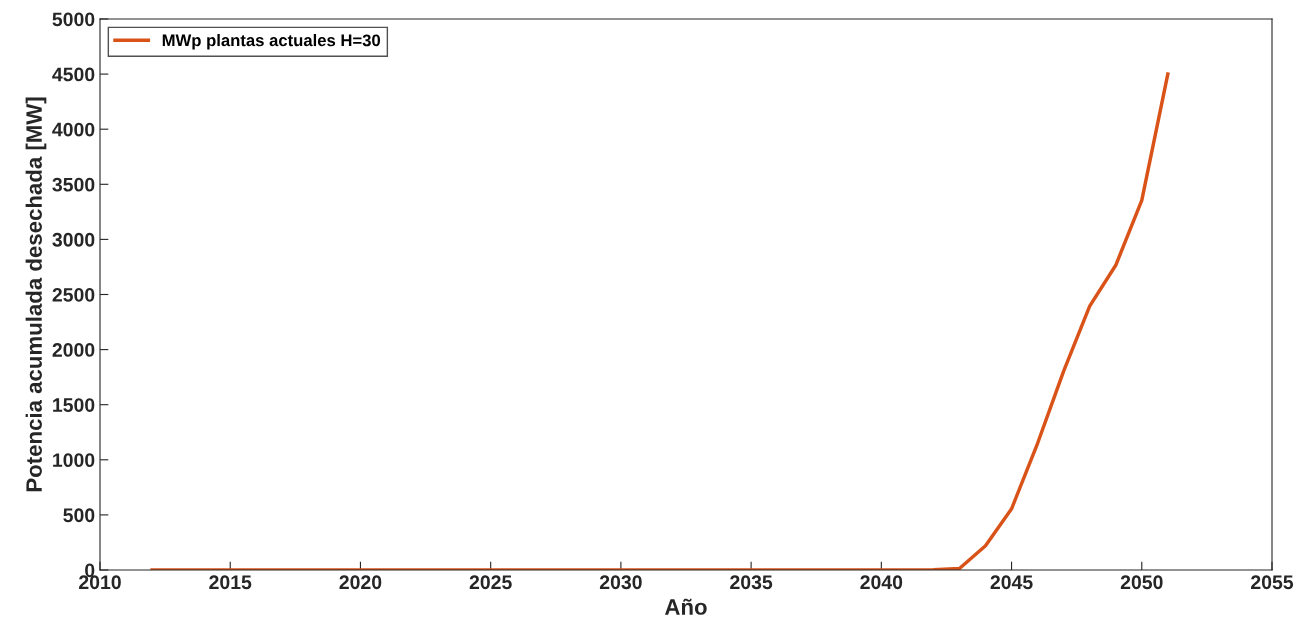  Describe the element at coordinates (881, 582) in the screenshot. I see `x-tick-label: 2040` at that location.